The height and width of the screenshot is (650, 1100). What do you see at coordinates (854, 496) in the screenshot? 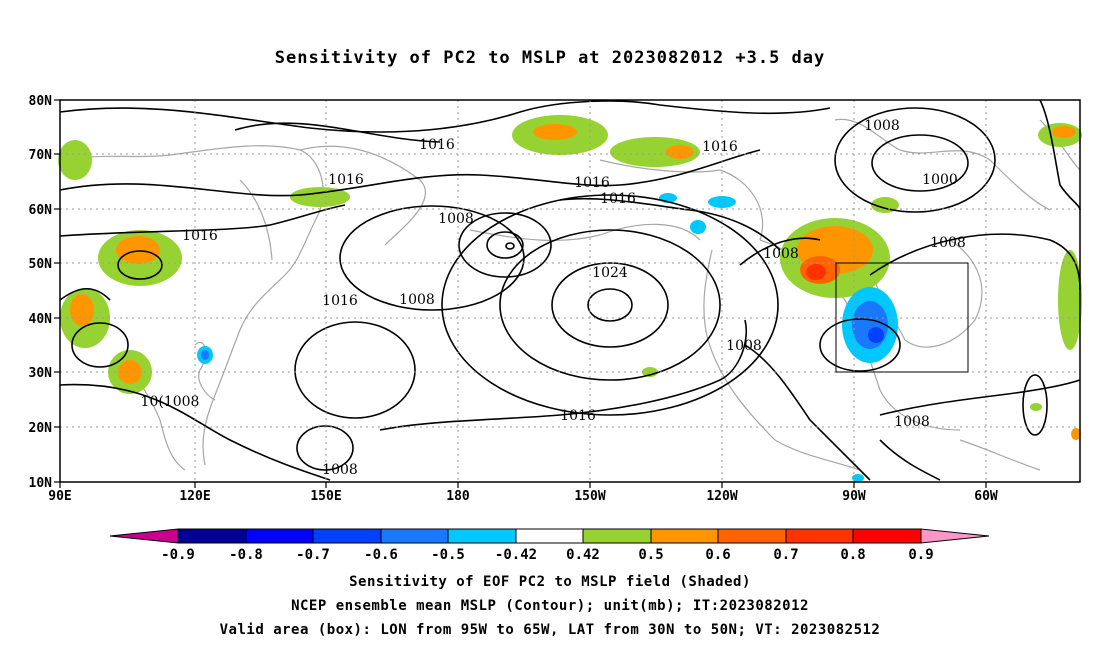
I see `lon-tick-label: 90W` at bounding box center [854, 496].